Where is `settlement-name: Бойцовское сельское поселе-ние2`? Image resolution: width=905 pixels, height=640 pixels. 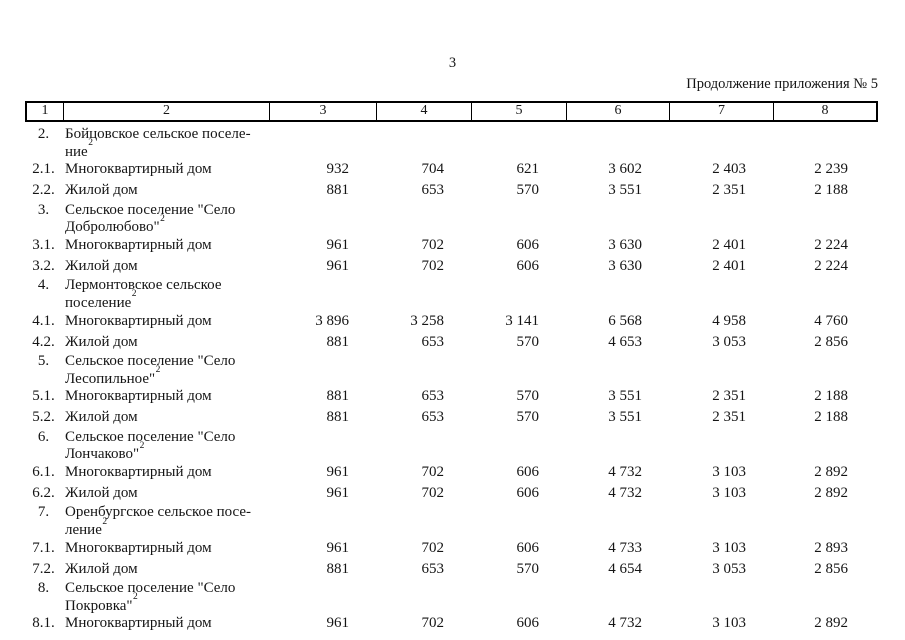
settlement-name: Бойцовское сельское поселе-ние2 is located at coordinates (165, 143).